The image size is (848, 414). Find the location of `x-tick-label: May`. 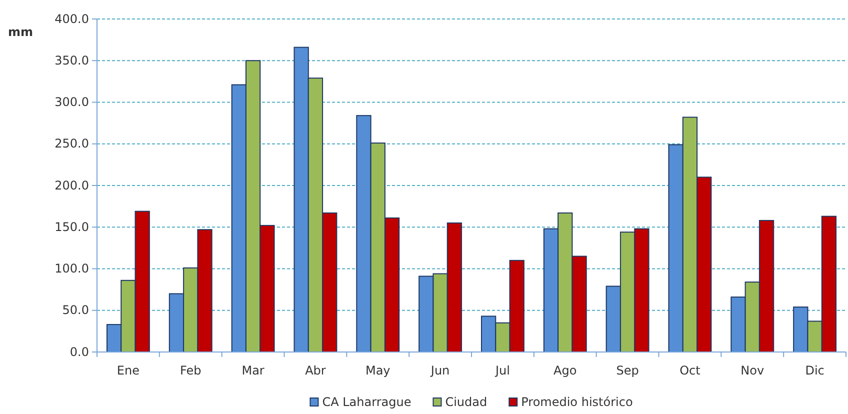

x-tick-label: May is located at coordinates (377, 371).